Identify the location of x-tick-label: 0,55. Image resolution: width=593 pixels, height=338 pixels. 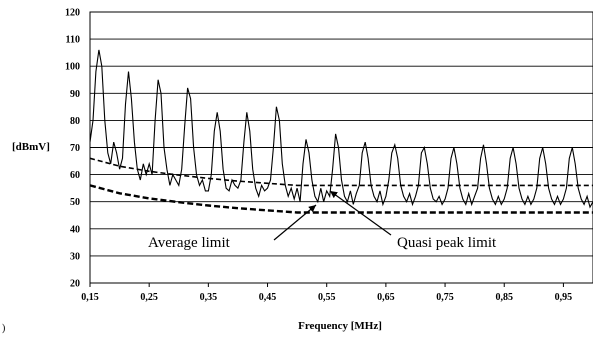
(327, 297).